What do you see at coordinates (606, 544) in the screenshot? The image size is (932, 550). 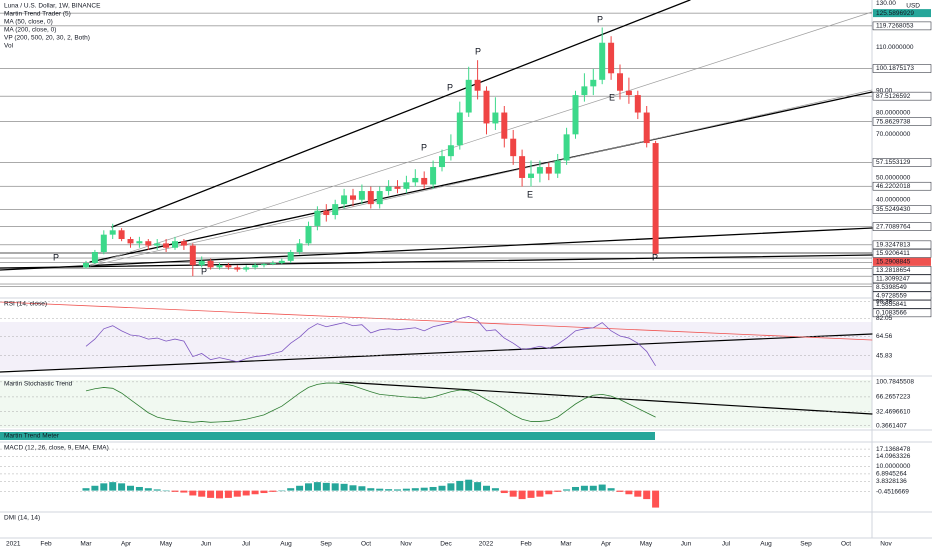 I see `time-label: Apr` at bounding box center [606, 544].